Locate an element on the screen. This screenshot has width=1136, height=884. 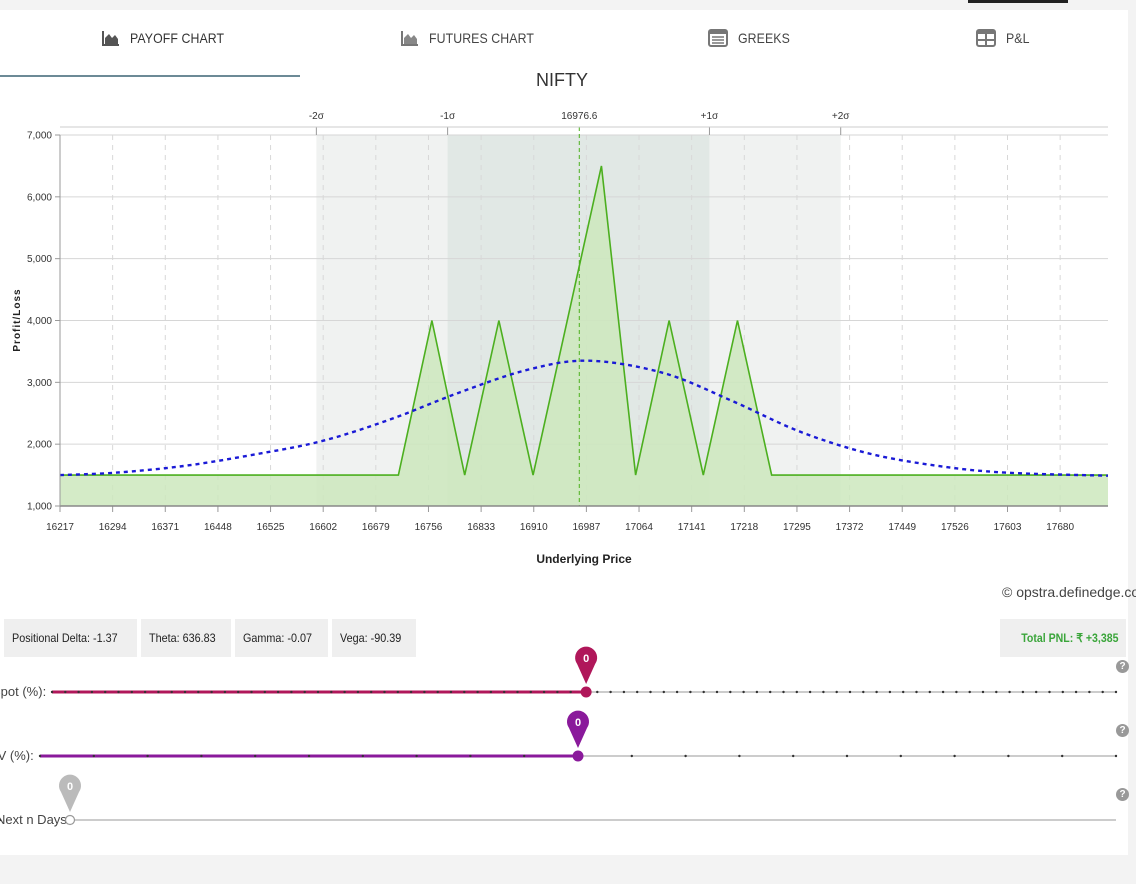
y-tick-label: 1,000 is located at coordinates (39, 507).